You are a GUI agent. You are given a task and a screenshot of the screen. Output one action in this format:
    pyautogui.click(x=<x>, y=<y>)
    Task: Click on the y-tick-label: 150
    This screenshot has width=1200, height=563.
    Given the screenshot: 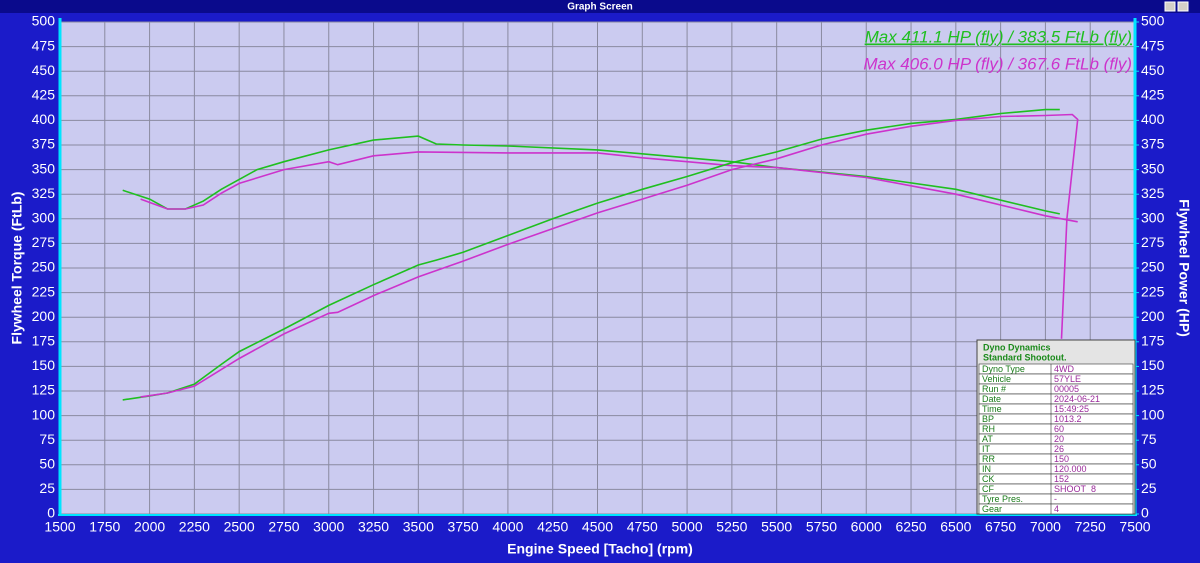 What is the action you would take?
    pyautogui.click(x=44, y=365)
    